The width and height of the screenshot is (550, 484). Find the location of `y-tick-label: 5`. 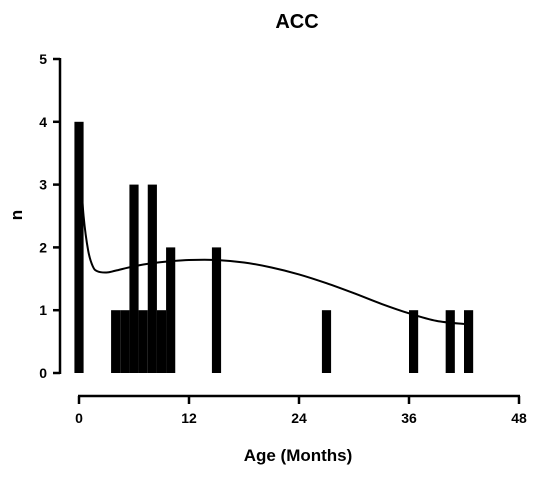

y-tick-label: 5 is located at coordinates (43, 59).